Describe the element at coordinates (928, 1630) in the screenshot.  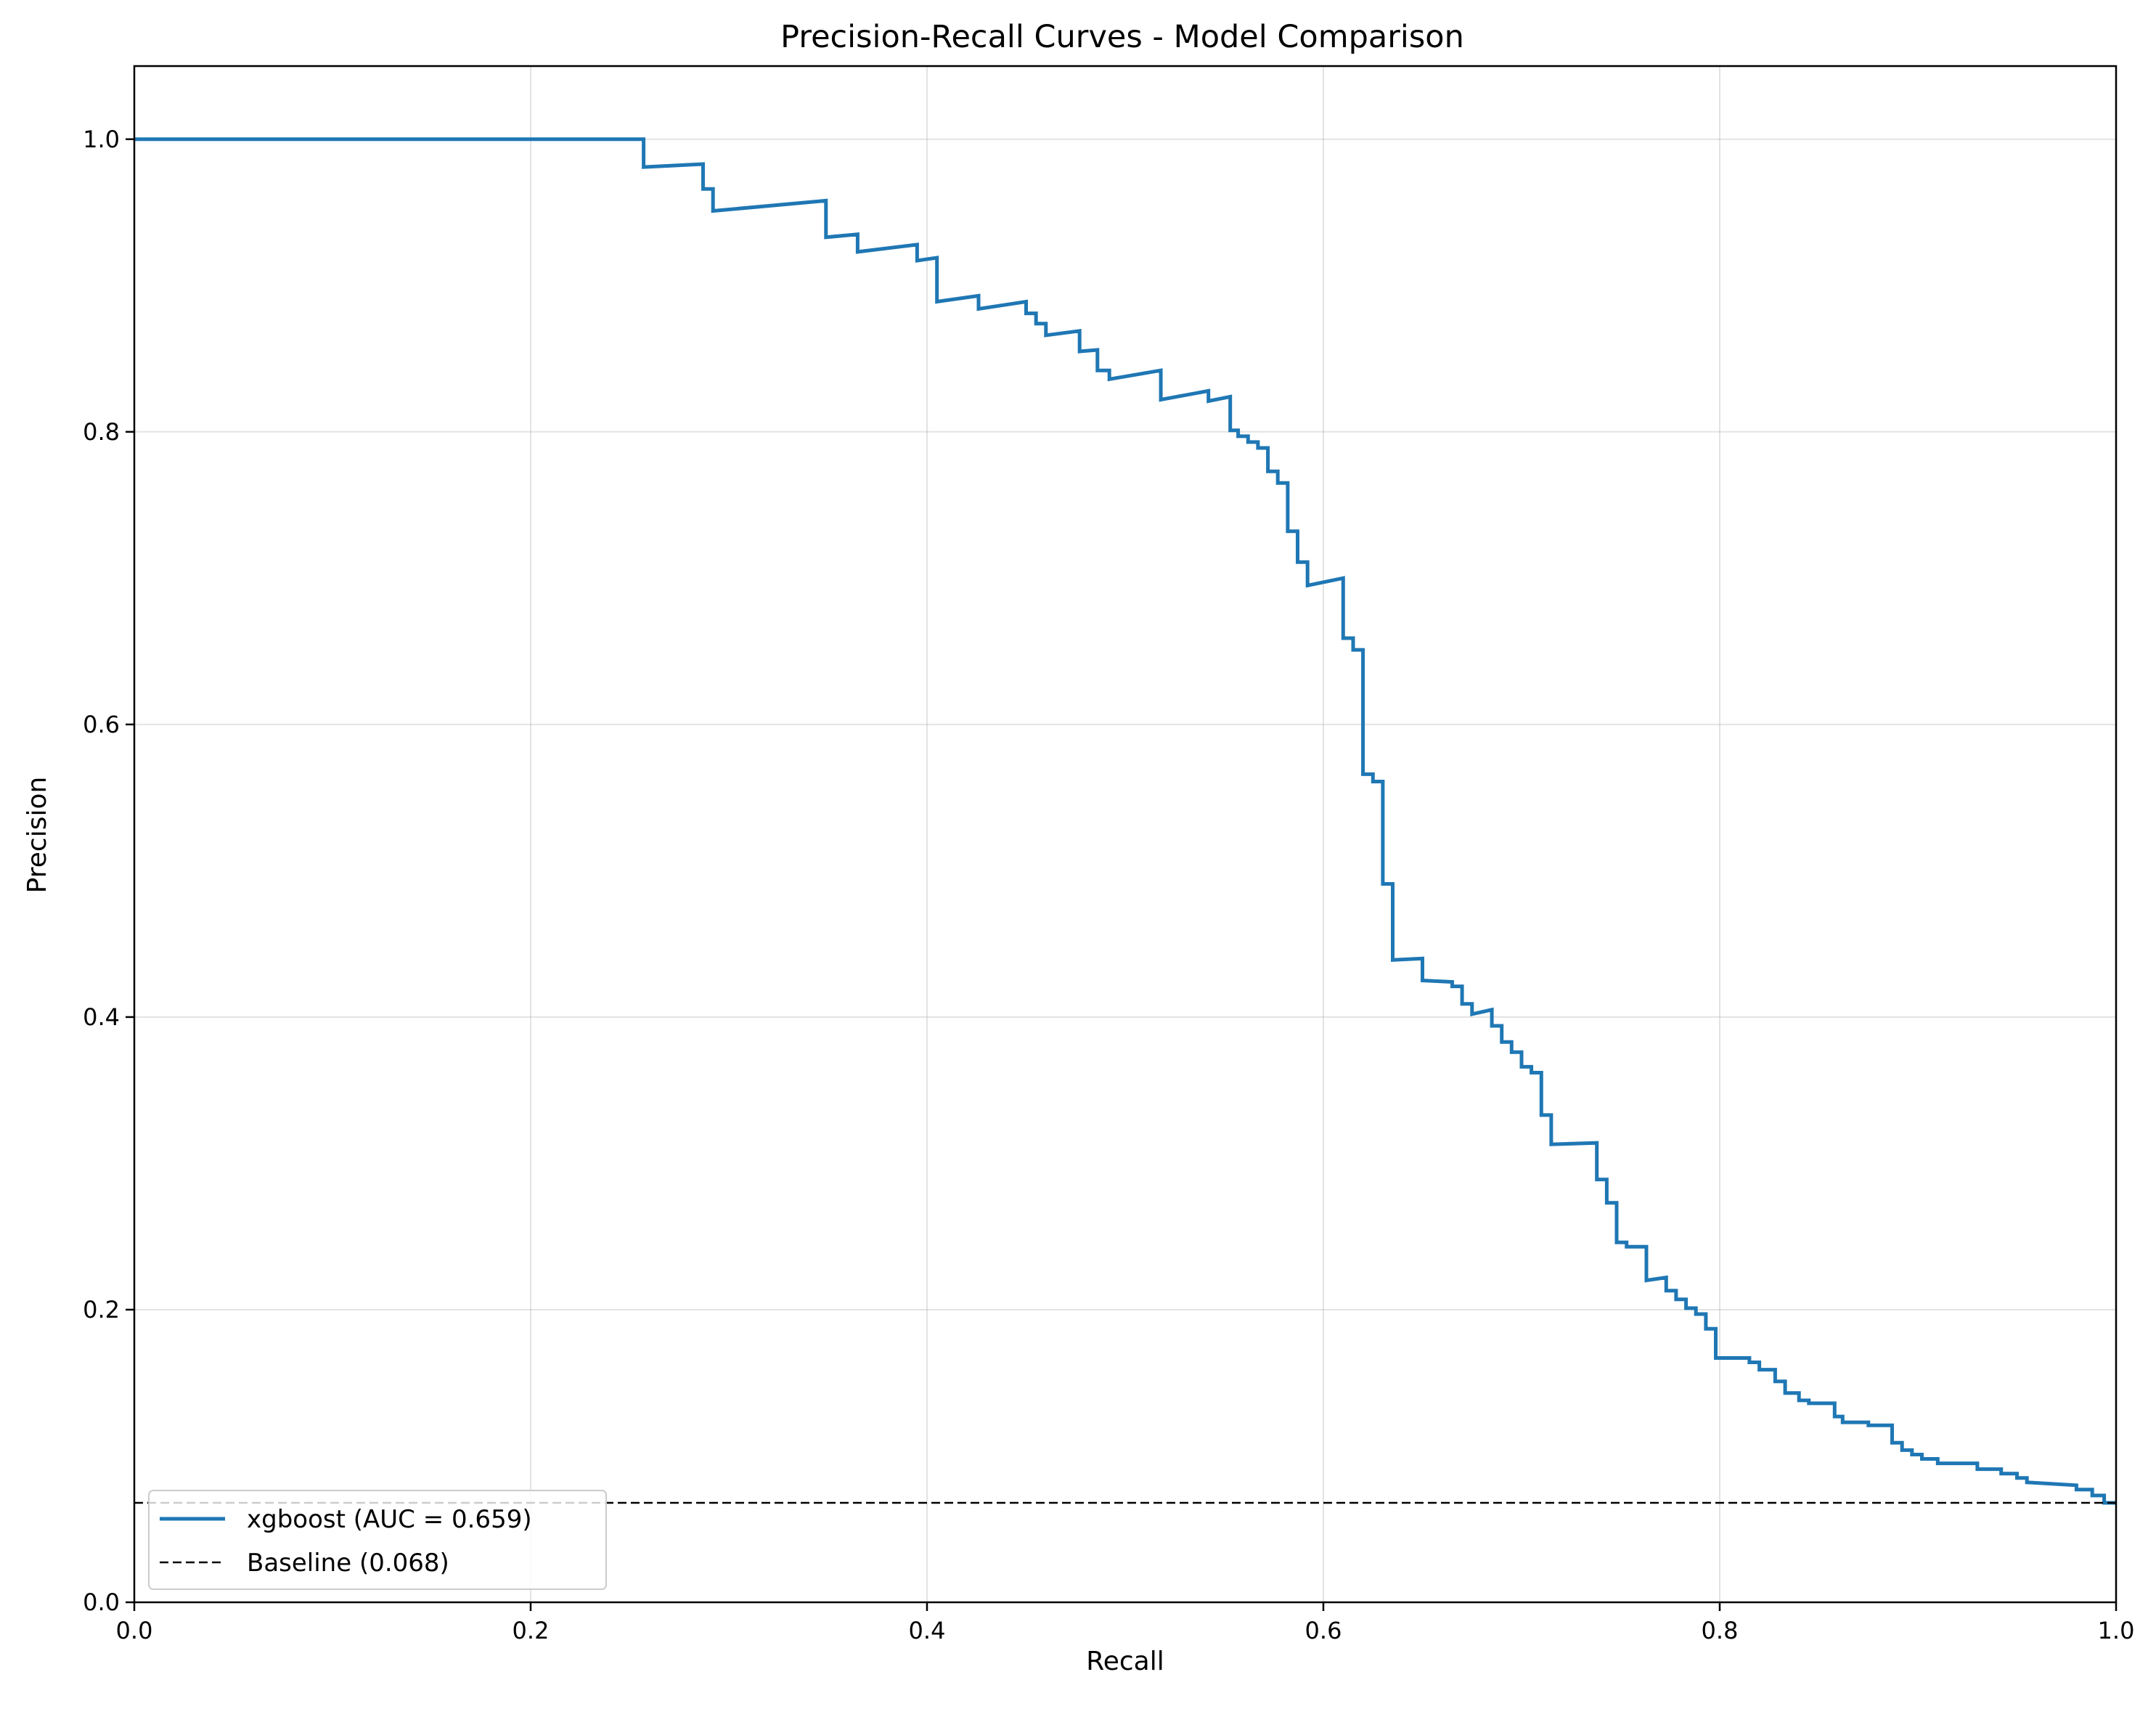
I see `x-tick-label: 0.4` at that location.